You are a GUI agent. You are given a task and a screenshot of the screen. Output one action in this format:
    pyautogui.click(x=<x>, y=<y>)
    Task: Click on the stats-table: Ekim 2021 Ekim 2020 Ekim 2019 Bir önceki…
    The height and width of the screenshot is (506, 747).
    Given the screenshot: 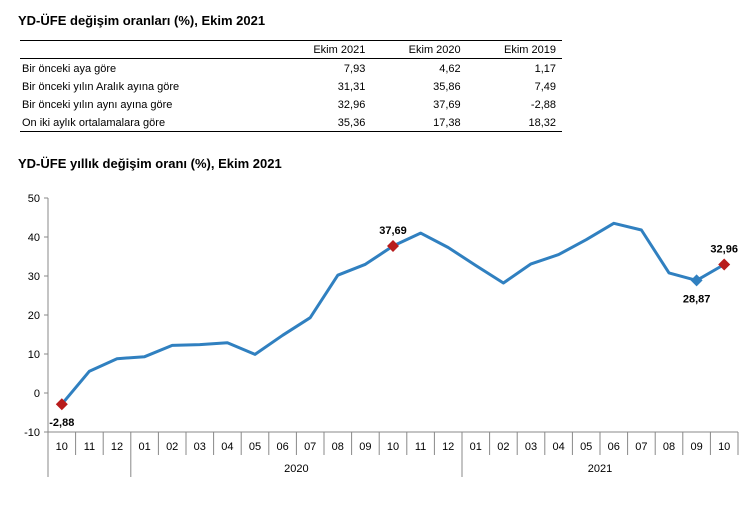 What is the action you would take?
    pyautogui.click(x=291, y=86)
    